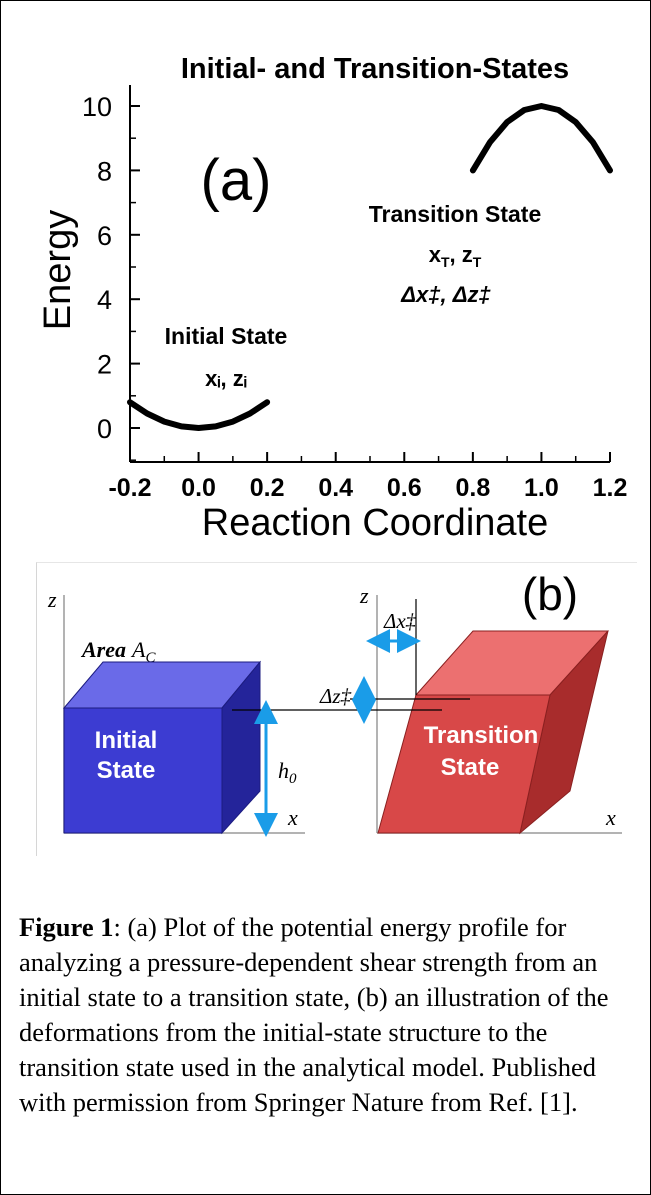  I want to click on transition-block-text-1: Transition, so click(481, 735).